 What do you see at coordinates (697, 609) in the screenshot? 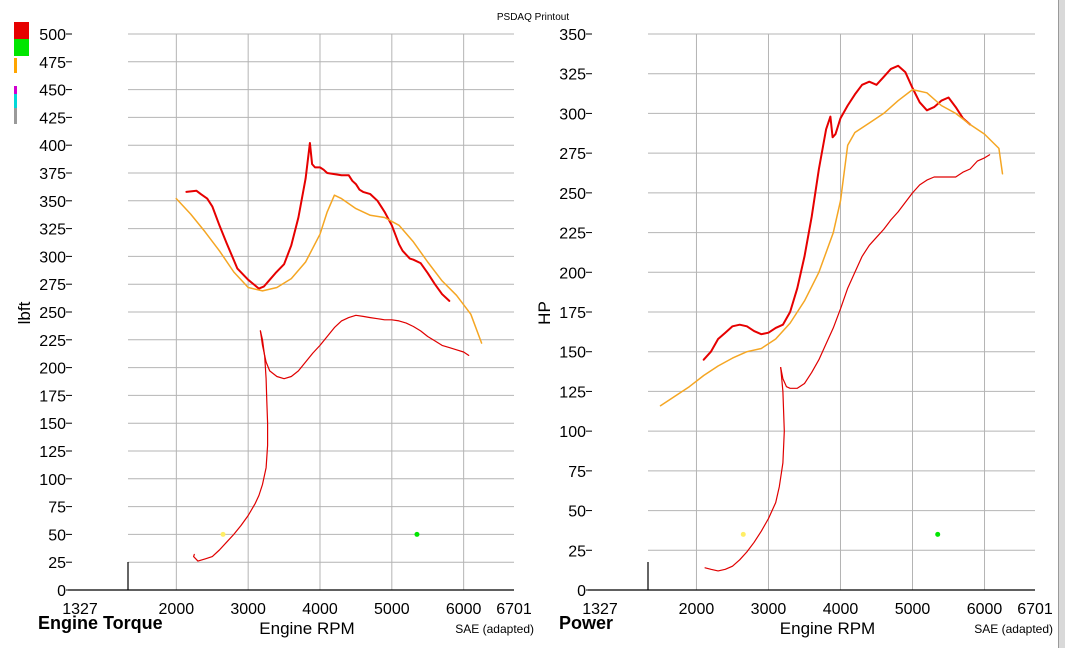
I see `power-x-tick-label: 2000` at bounding box center [697, 609].